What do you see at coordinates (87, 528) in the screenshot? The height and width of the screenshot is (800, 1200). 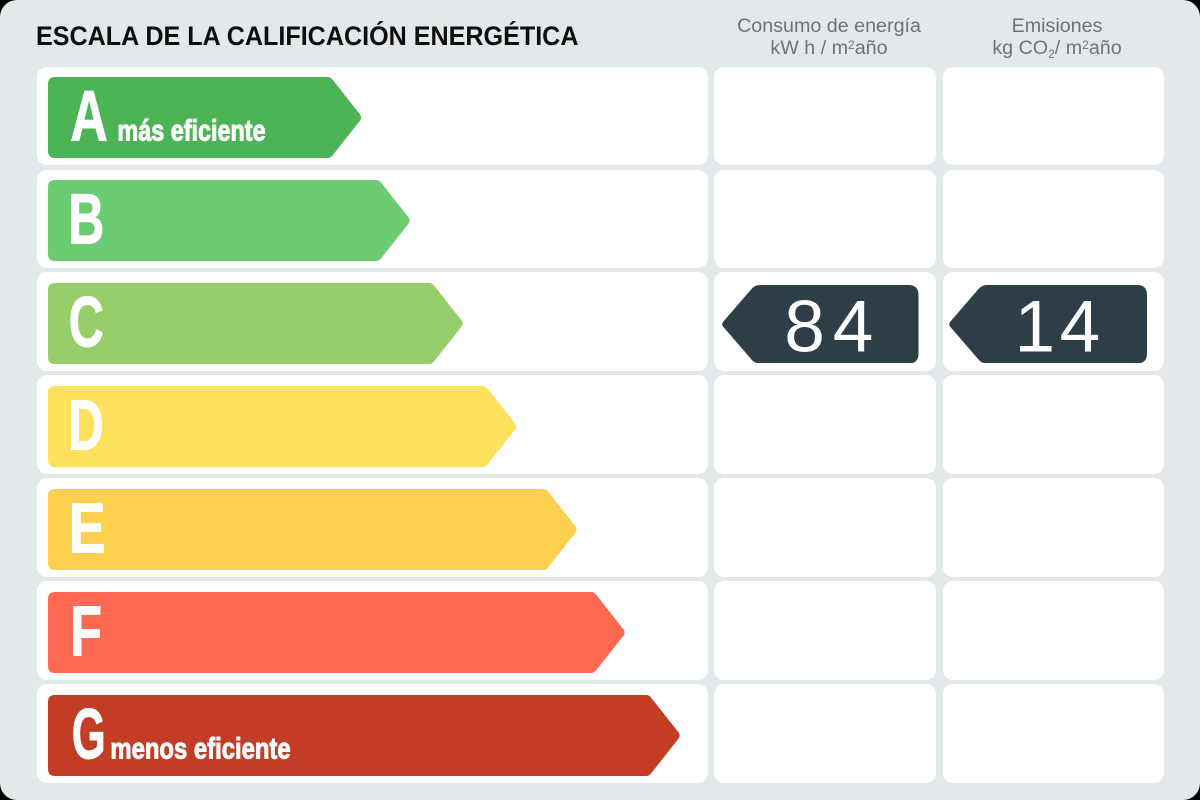 I see `svg-text: E` at bounding box center [87, 528].